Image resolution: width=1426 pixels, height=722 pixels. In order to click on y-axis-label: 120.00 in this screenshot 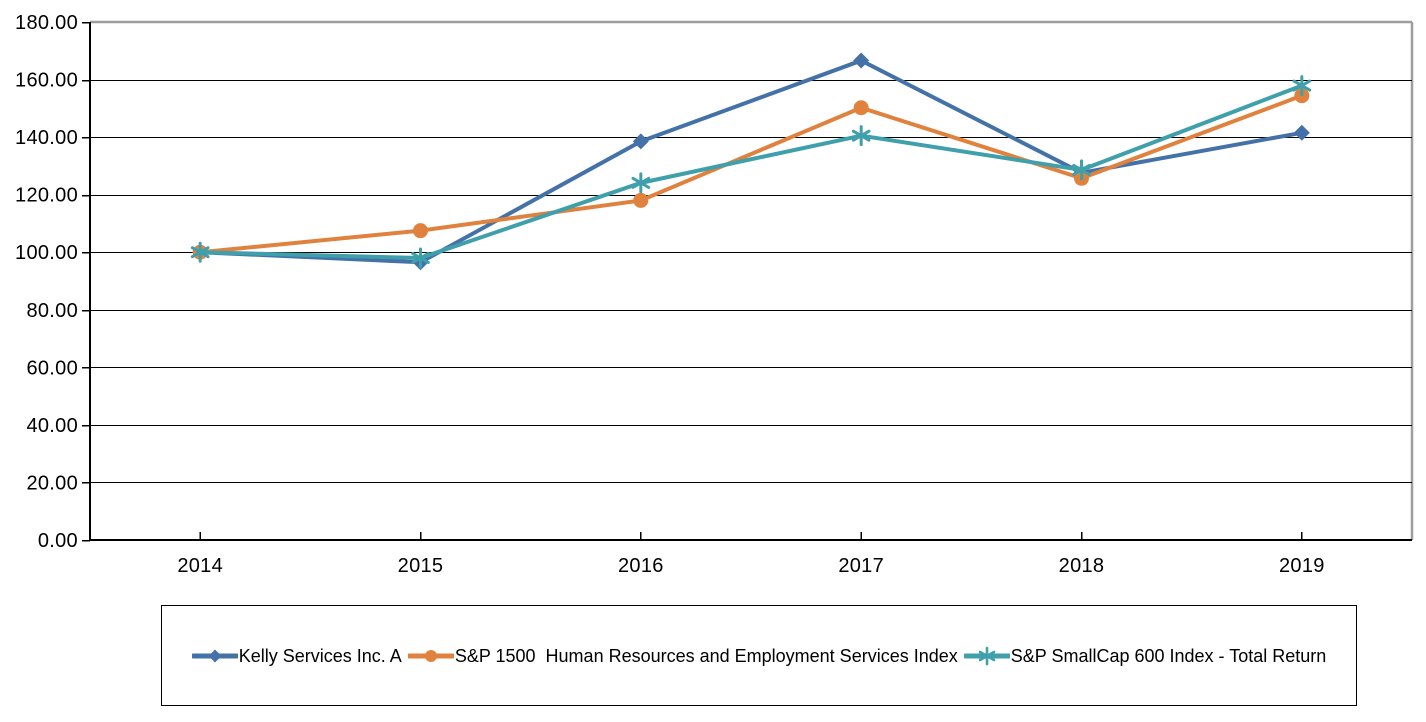, I will do `click(46, 196)`.